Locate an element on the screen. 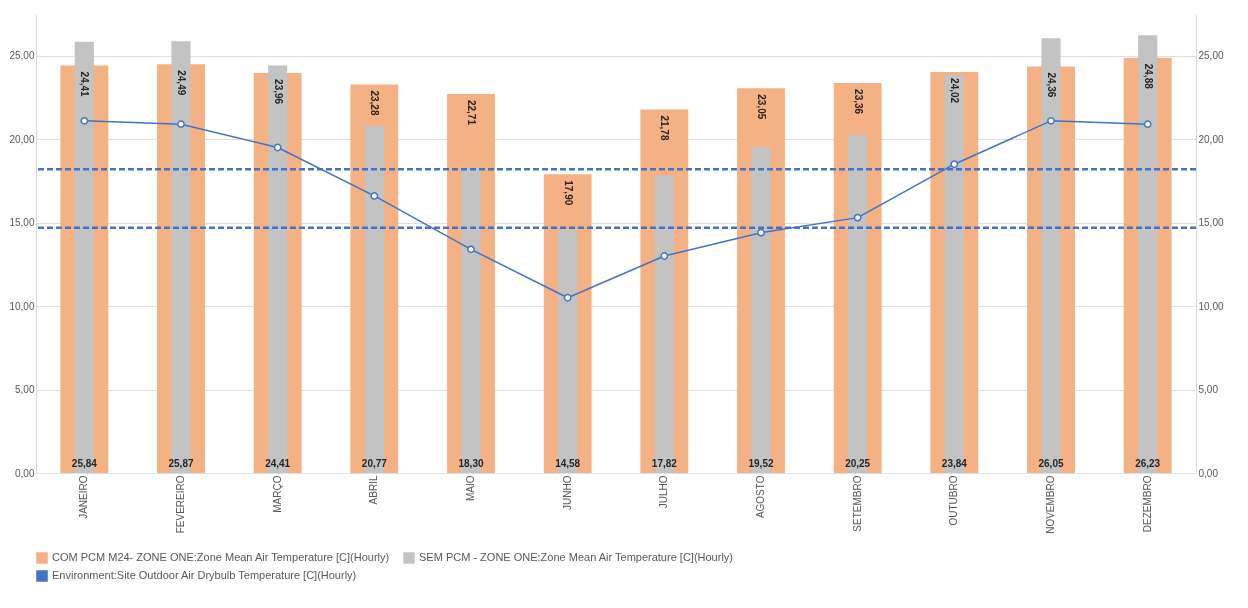 The height and width of the screenshot is (608, 1248). y2-tick-label: 25,00 is located at coordinates (1211, 56).